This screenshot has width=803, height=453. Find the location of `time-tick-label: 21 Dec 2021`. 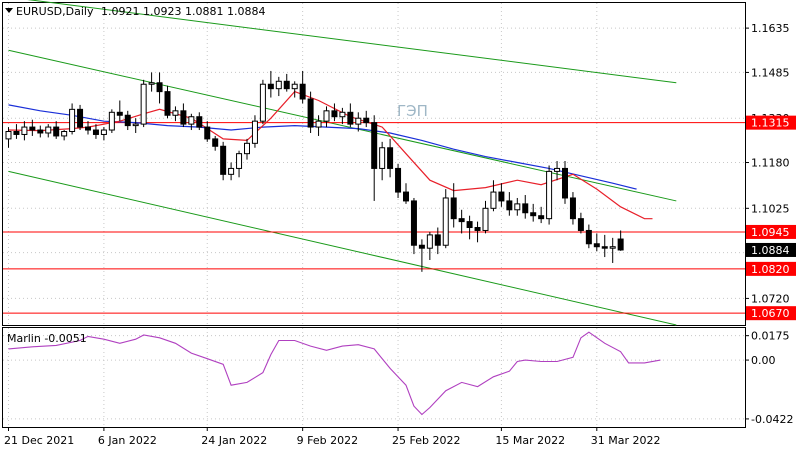

time-tick-label: 21 Dec 2021 is located at coordinates (39, 440).